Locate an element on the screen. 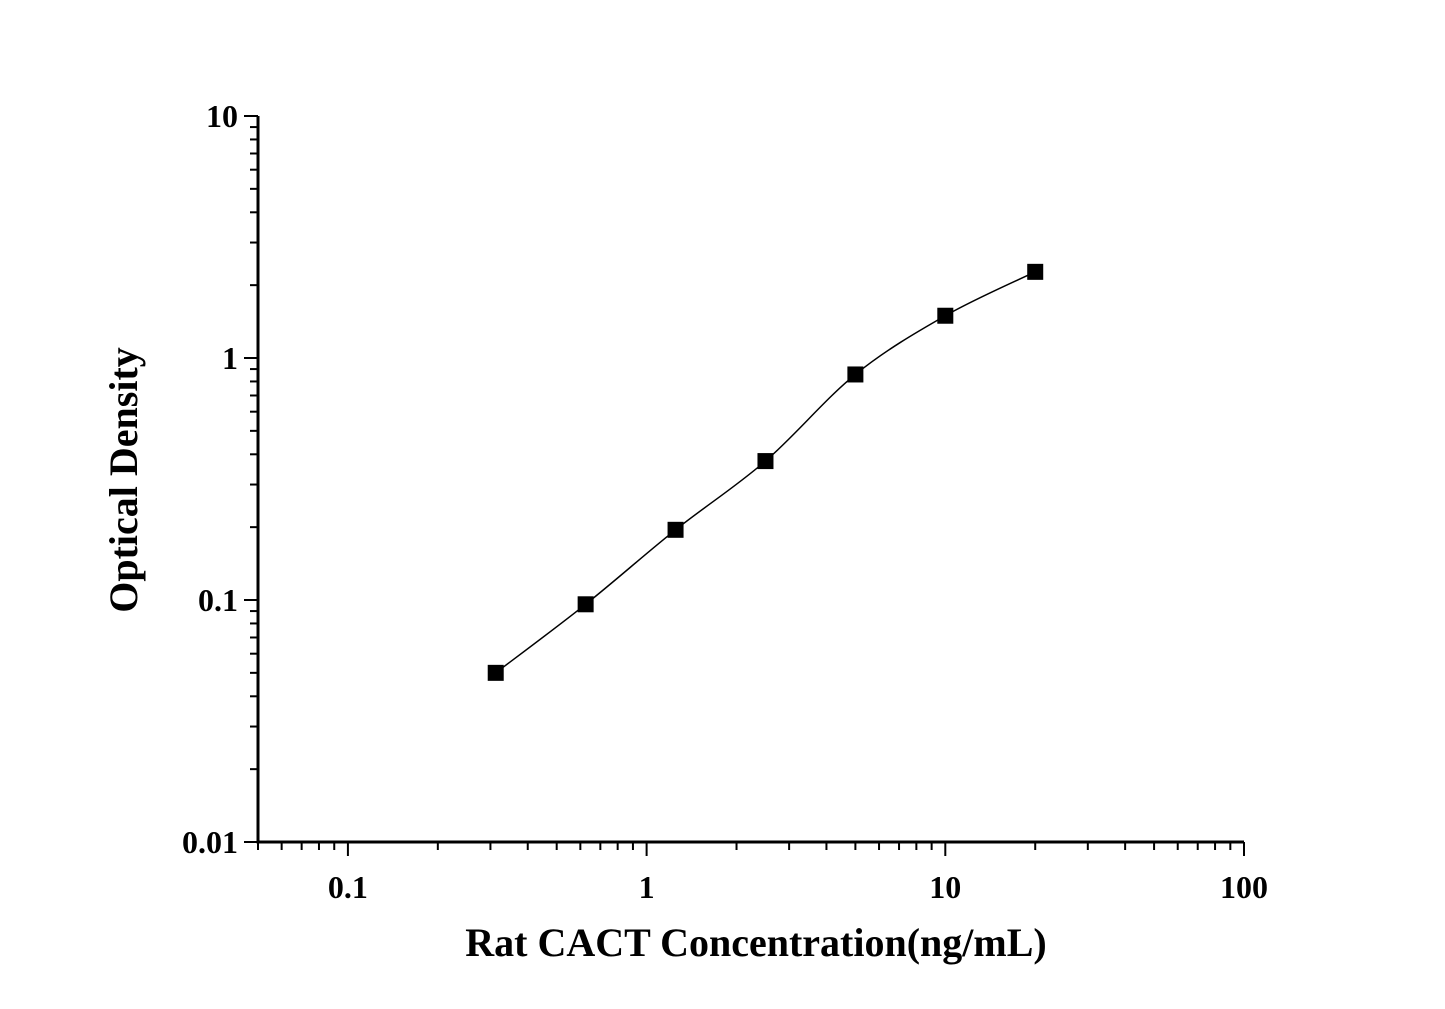 This screenshot has width=1445, height=1009. x-axis-tick-labels: 0.1 1 10 100 is located at coordinates (798, 887).